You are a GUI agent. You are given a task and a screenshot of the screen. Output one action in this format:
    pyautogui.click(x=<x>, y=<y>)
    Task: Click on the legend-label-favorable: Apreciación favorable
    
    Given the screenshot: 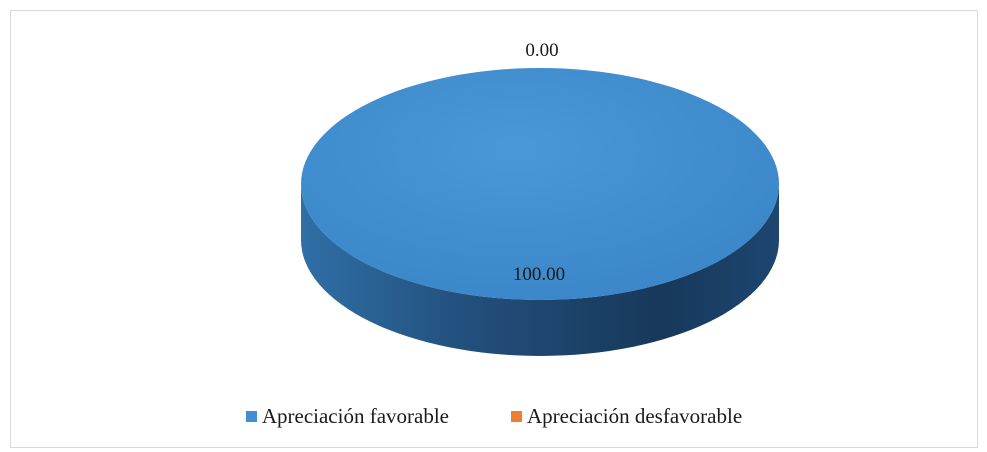 What is the action you would take?
    pyautogui.click(x=355, y=416)
    